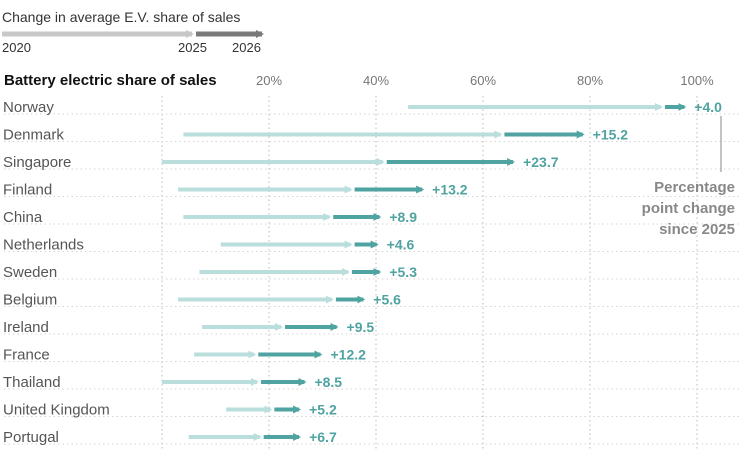 The image size is (750, 450). I want to click on country-label: Singapore, so click(37, 162).